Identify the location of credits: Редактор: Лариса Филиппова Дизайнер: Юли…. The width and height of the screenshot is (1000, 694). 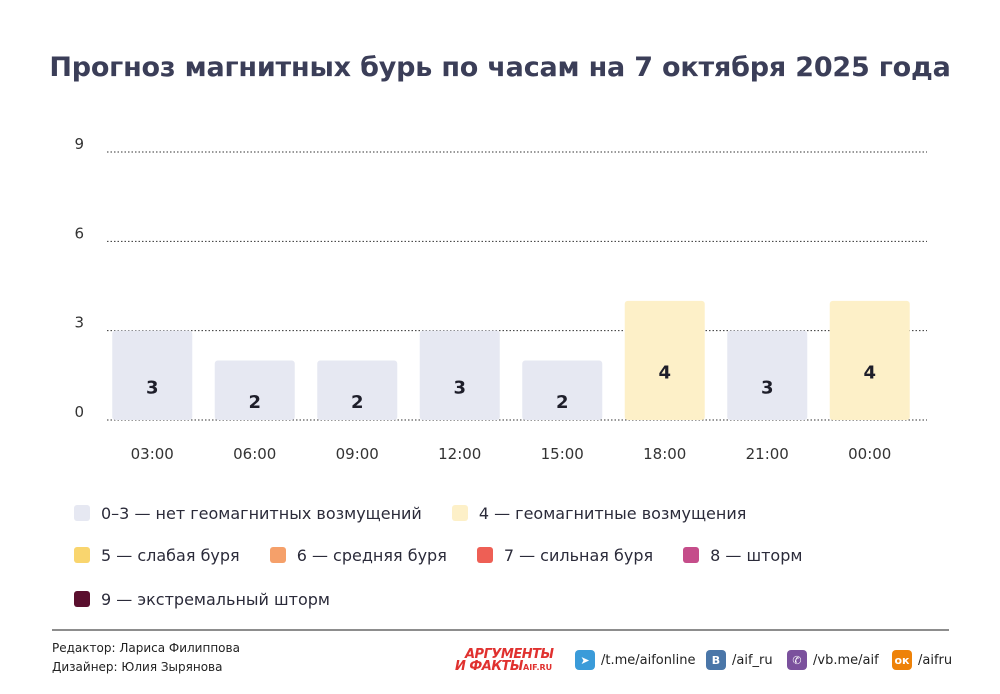
(146, 658).